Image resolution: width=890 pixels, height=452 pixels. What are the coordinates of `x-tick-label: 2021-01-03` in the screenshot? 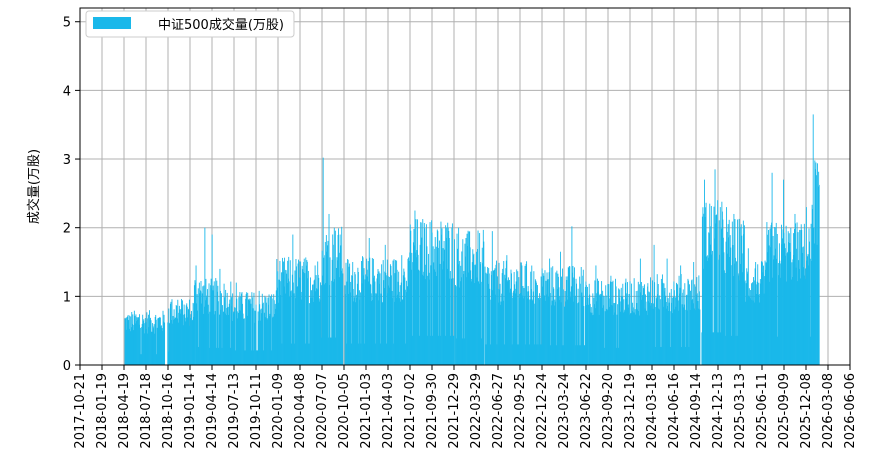 It's located at (366, 411).